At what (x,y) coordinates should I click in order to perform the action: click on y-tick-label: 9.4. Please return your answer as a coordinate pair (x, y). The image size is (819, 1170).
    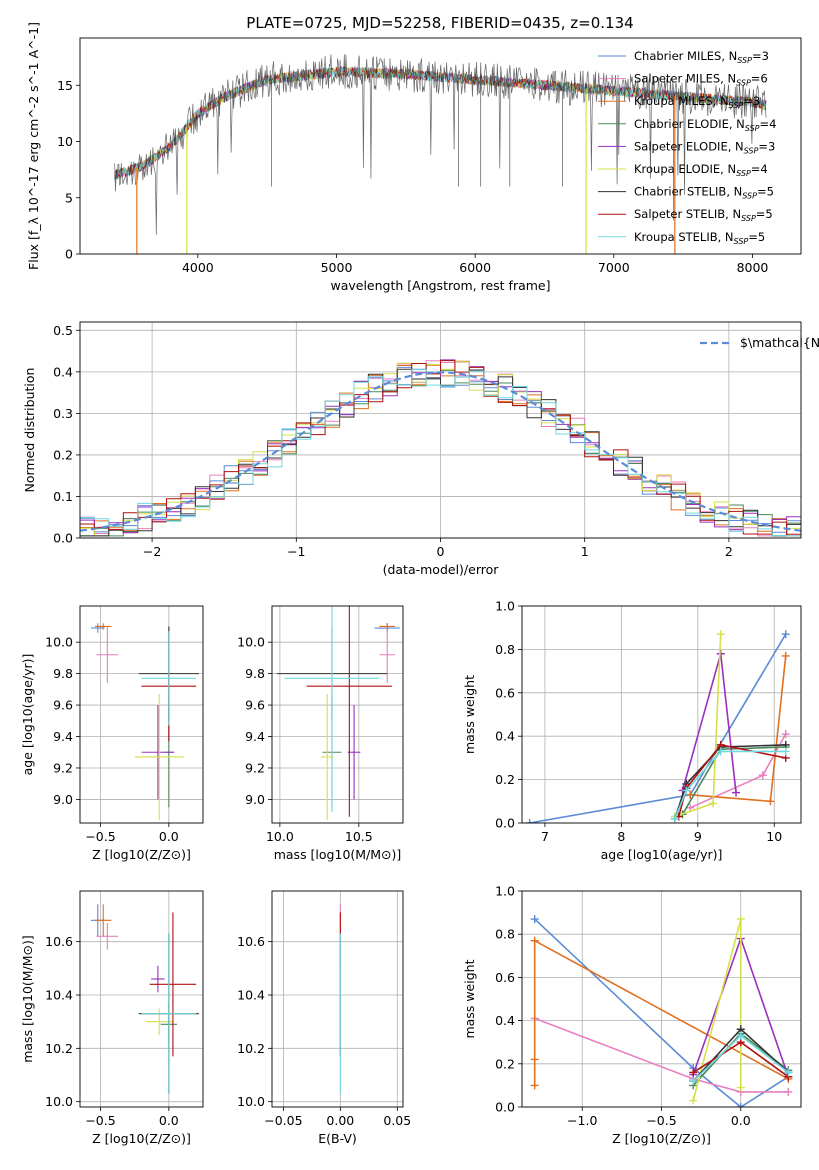
    Looking at the image, I should click on (255, 736).